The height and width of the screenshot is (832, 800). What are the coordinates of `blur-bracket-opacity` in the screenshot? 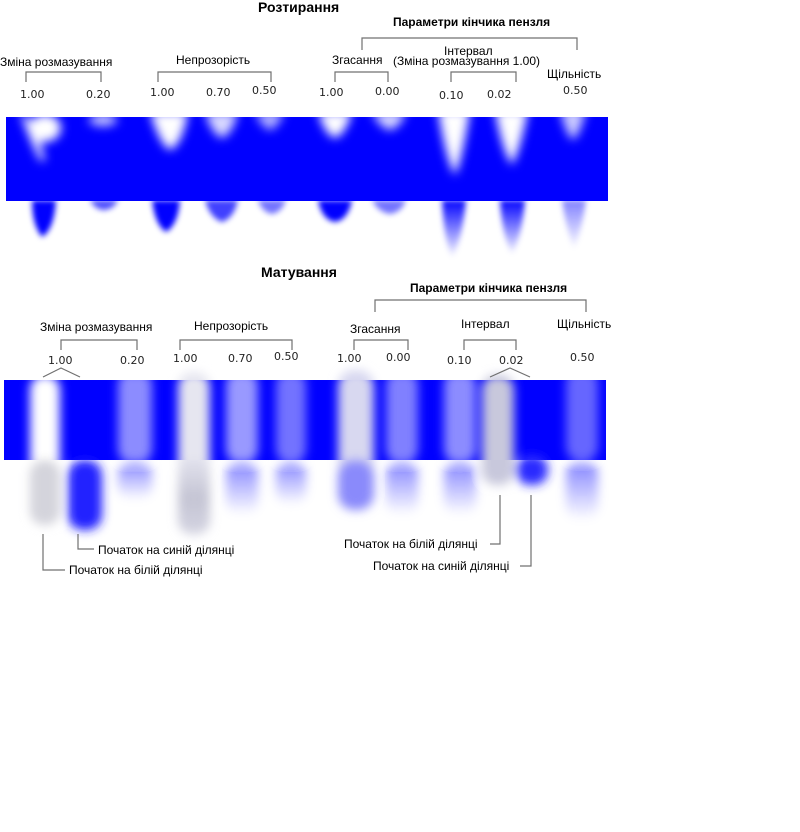 It's located at (236, 344).